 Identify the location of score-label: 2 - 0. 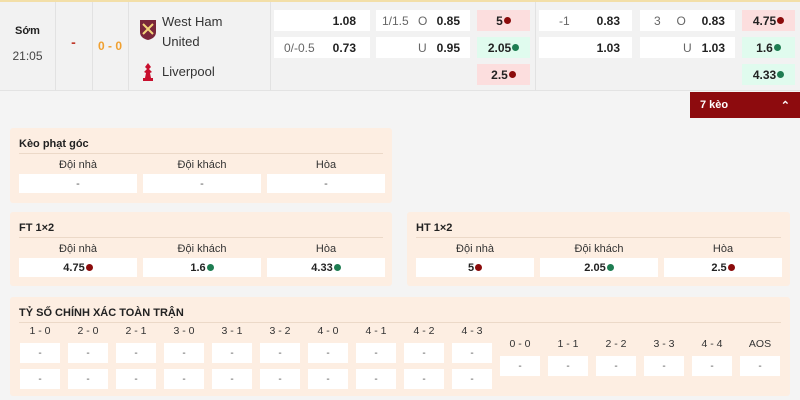
(88, 331).